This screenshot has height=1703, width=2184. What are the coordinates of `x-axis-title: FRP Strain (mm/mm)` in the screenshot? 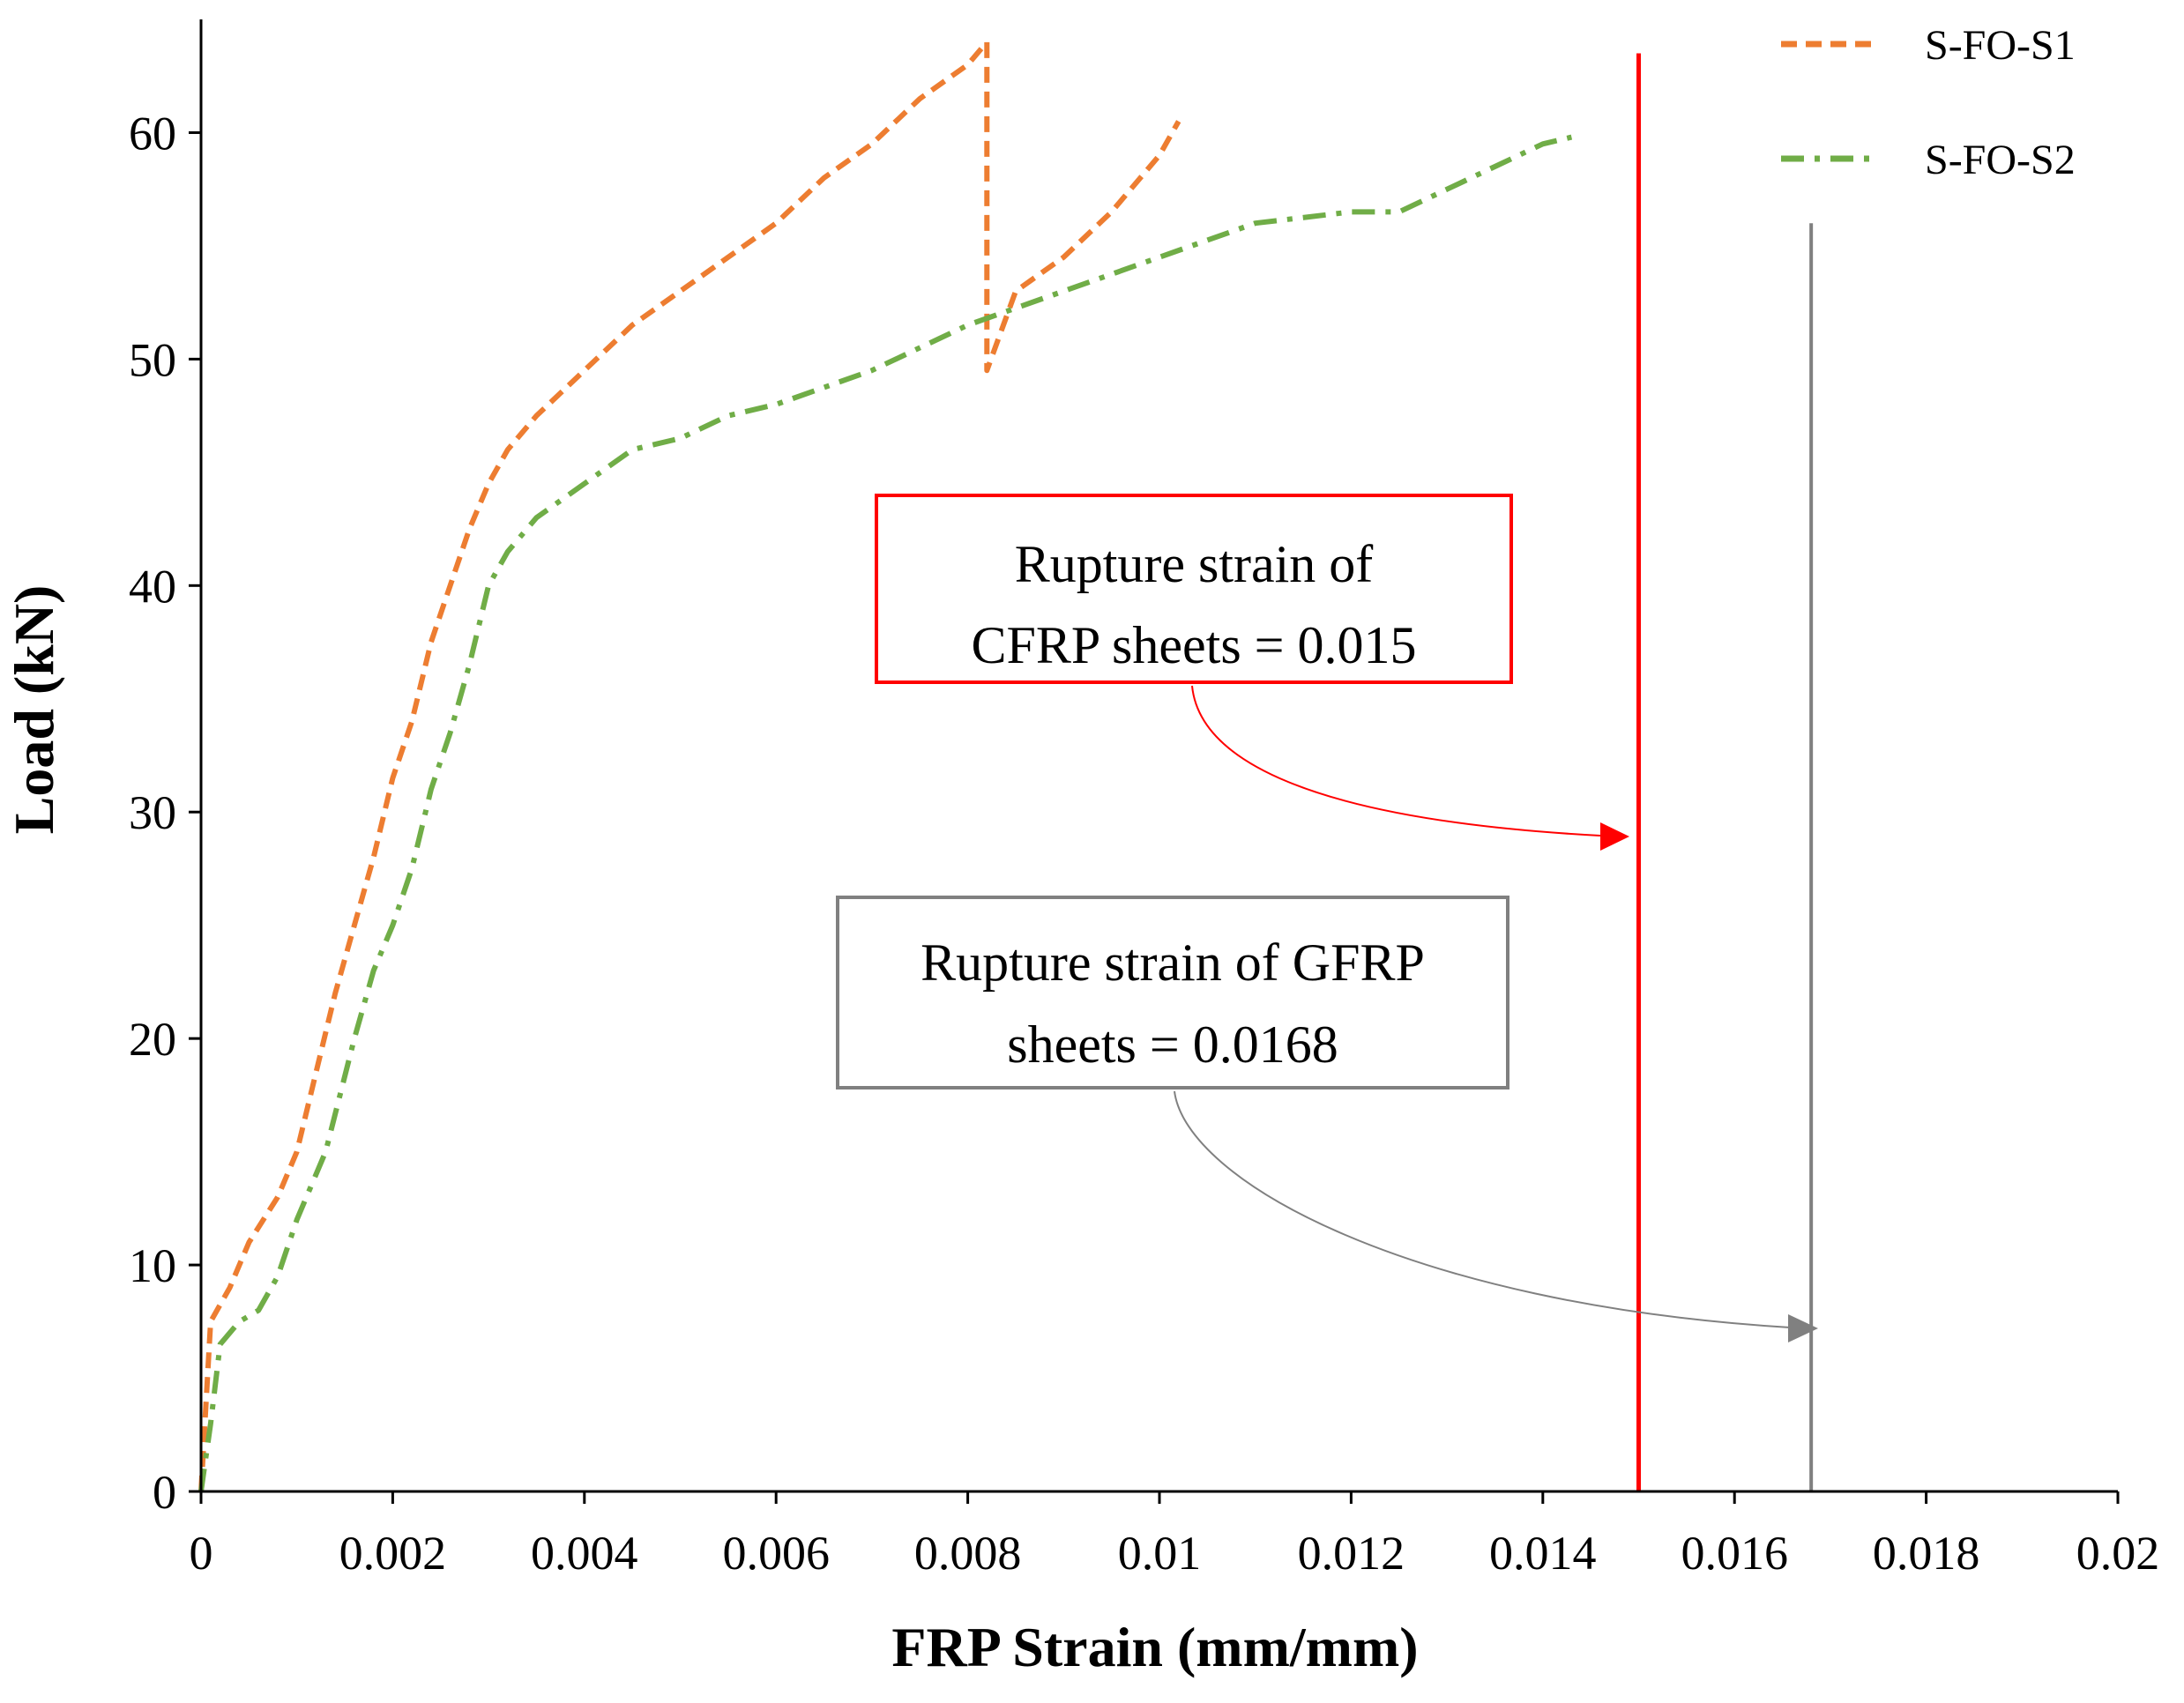 It's located at (1154, 1647).